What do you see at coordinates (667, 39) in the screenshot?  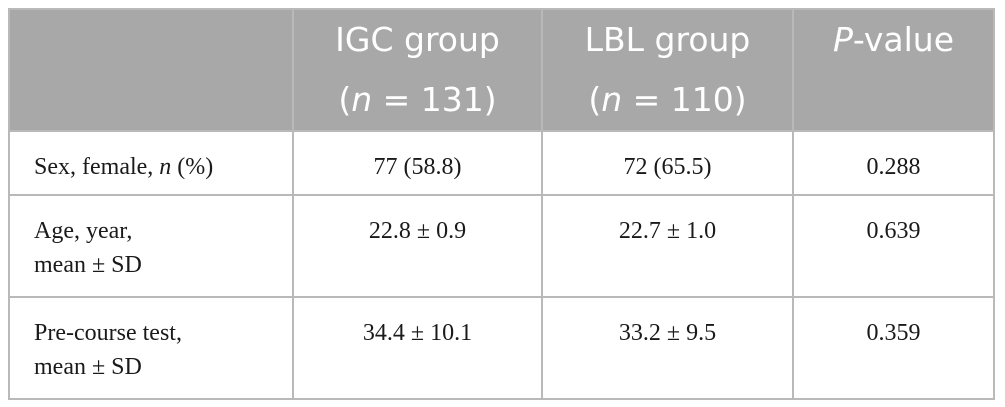 I see `header-lbl-title: LBL group` at bounding box center [667, 39].